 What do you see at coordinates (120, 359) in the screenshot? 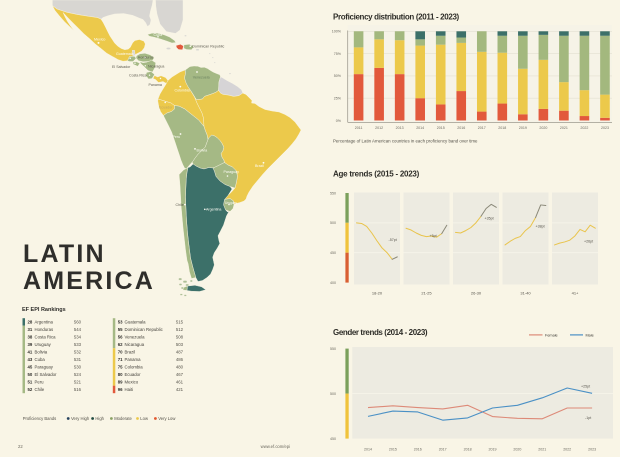
I see `svg-text: 71` at bounding box center [120, 359].